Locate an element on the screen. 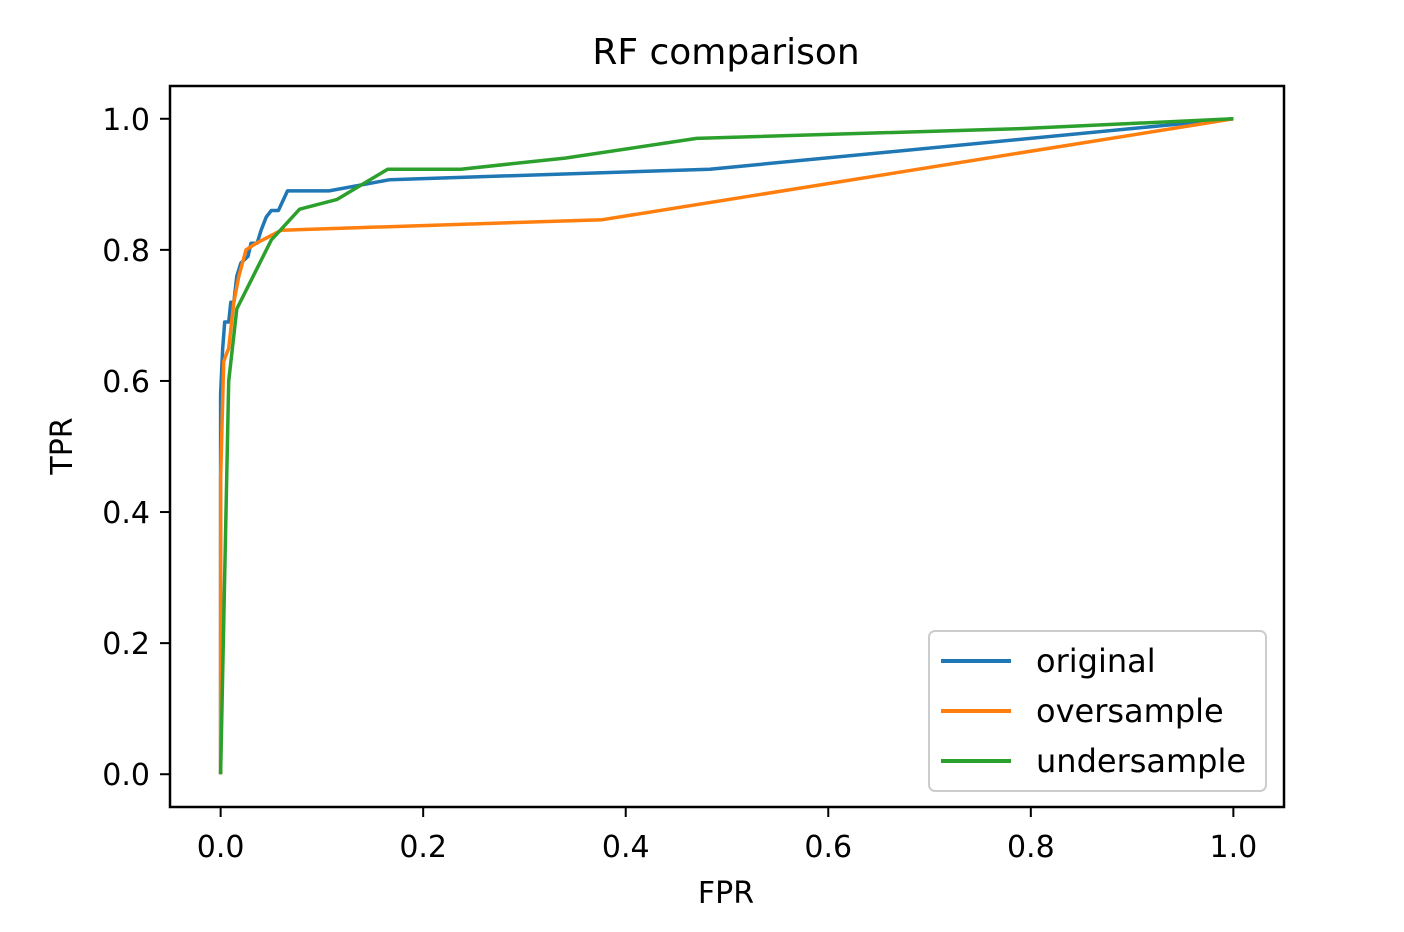 The width and height of the screenshot is (1404, 932). x-tick-label: 0.8 is located at coordinates (1031, 847).